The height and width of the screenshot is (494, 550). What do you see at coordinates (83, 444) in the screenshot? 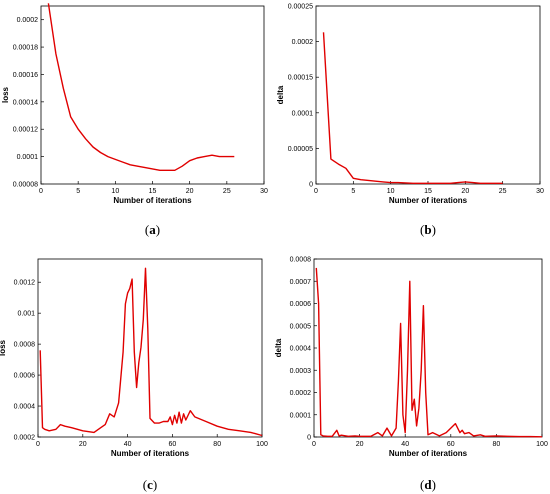
I see `chart-c-xtick-label: 20` at bounding box center [83, 444].